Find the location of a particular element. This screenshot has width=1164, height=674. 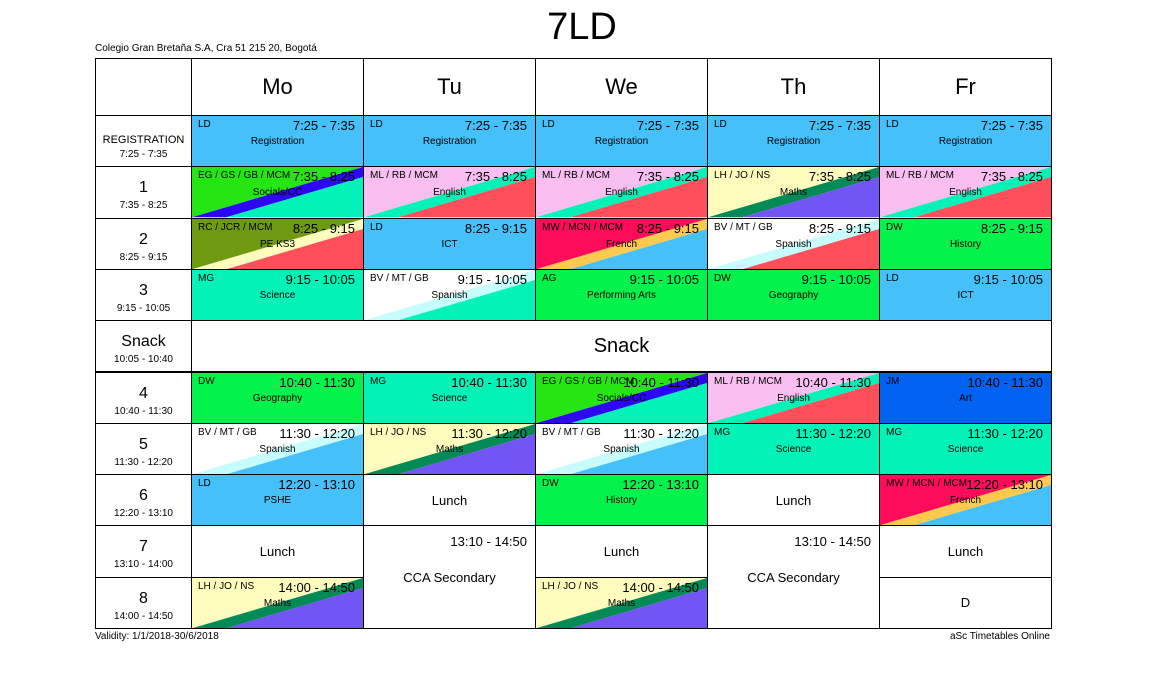

day-header-we: We is located at coordinates (621, 87).